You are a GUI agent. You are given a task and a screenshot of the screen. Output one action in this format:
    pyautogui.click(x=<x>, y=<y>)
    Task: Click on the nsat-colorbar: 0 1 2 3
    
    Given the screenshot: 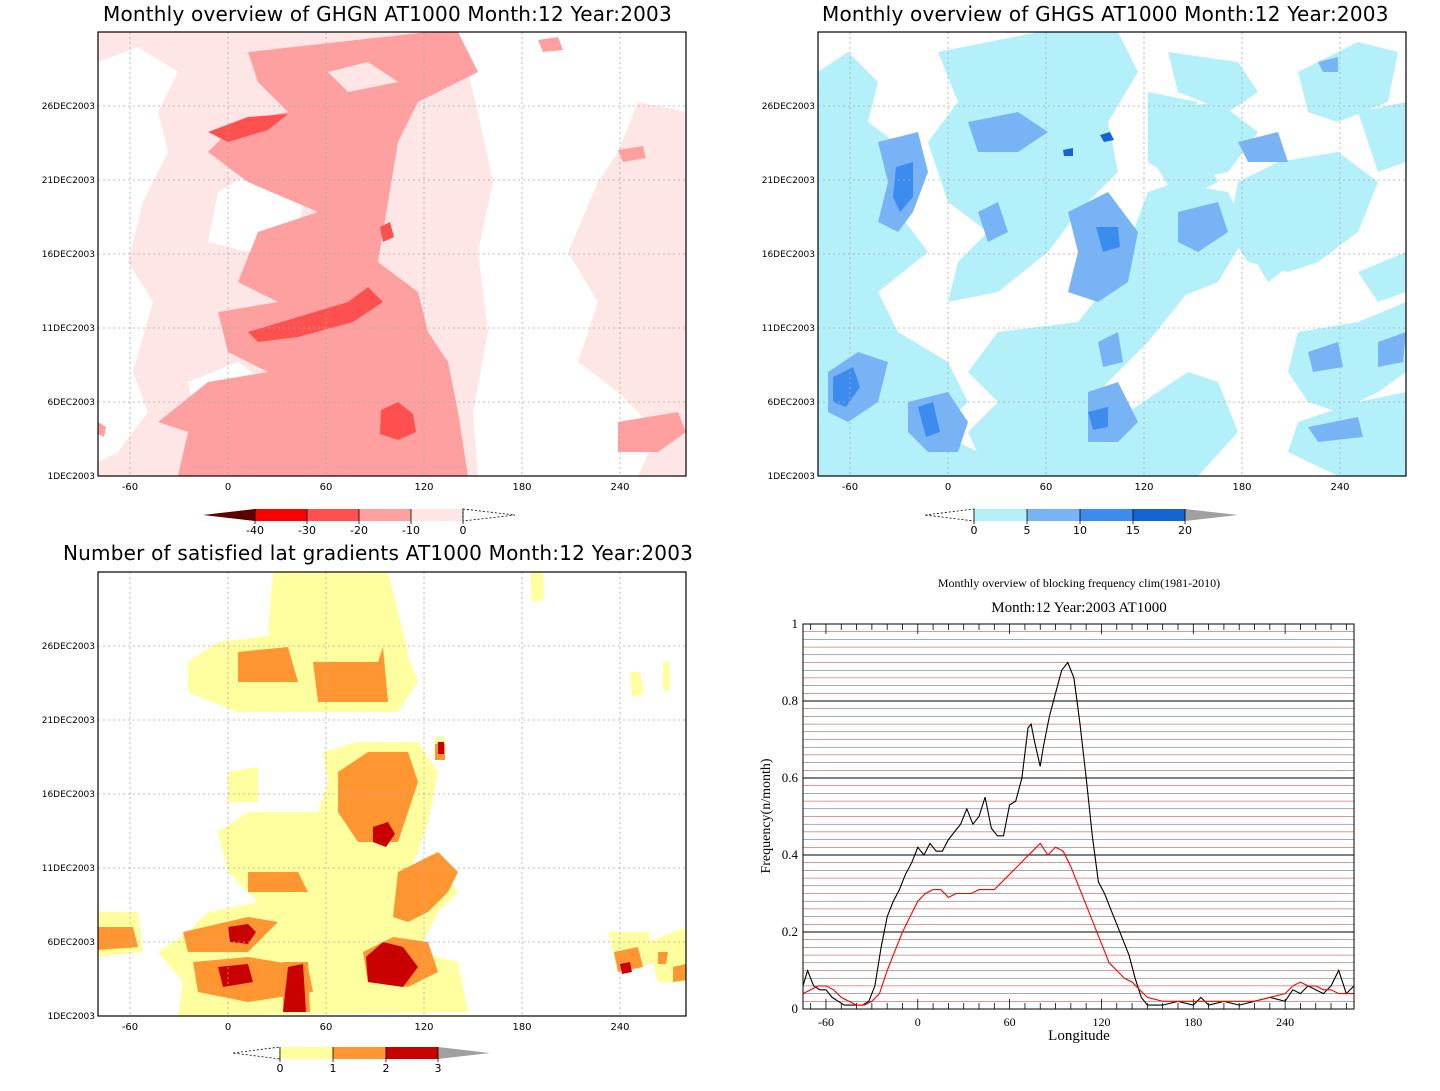 What is the action you would take?
    pyautogui.click(x=361, y=1060)
    